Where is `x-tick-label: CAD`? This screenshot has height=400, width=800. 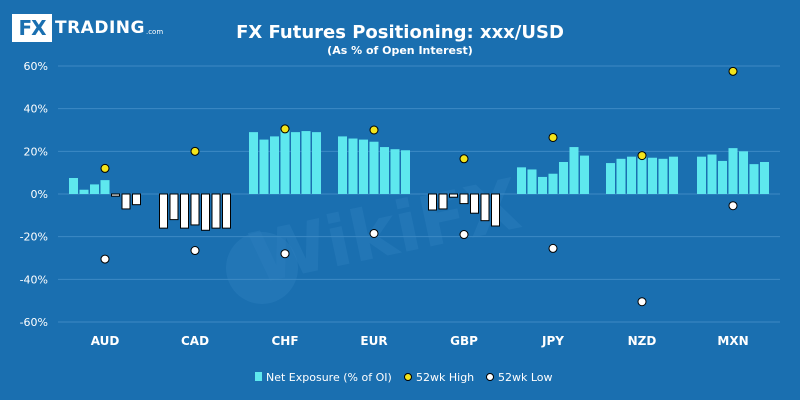
x-tick-label: CAD is located at coordinates (195, 341).